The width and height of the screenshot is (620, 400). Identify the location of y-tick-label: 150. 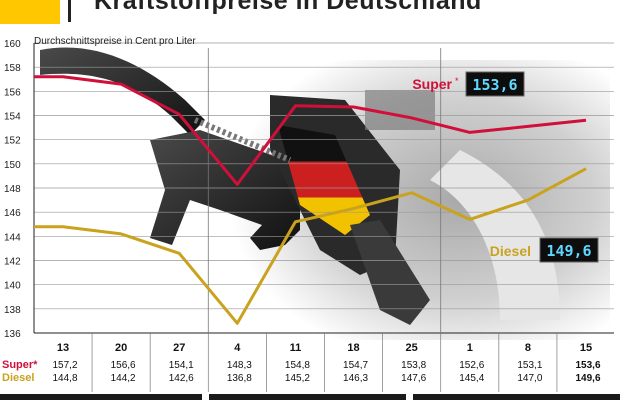
(12, 165).